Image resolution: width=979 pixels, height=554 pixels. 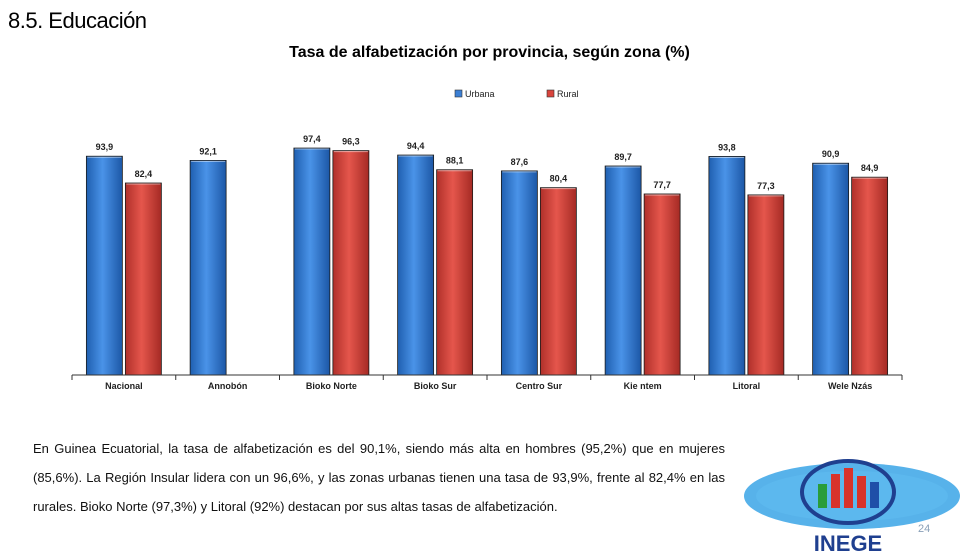 I want to click on legend-swatch-rural, so click(x=550, y=93).